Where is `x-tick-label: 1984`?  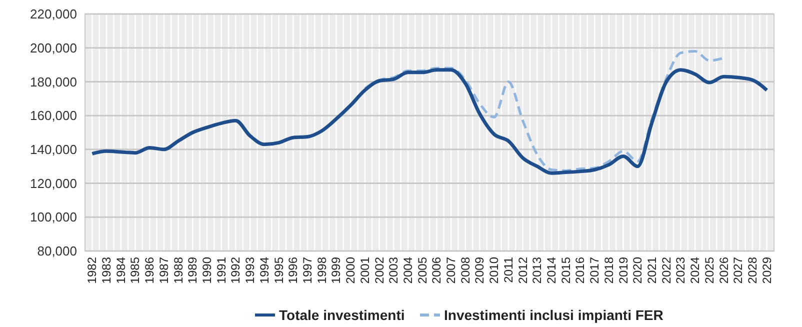
x-tick-label: 1984 is located at coordinates (121, 270).